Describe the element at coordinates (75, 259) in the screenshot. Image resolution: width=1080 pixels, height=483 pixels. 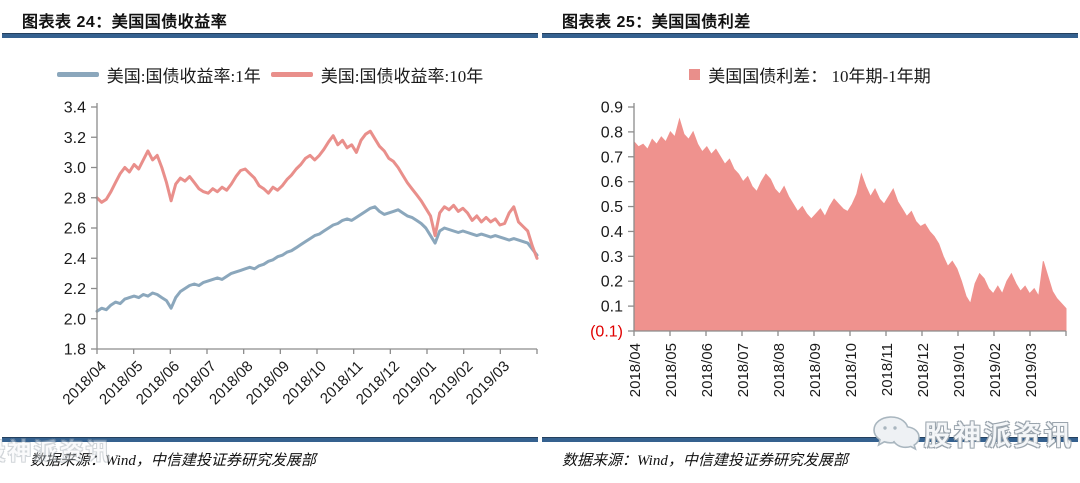
I see `y-axis-tick-label: 2.4` at that location.